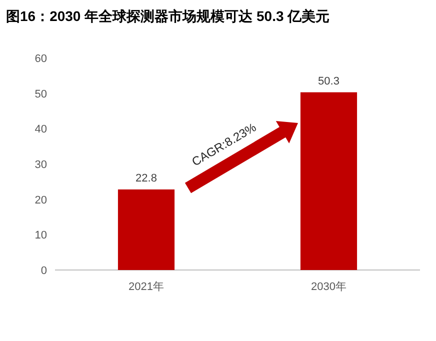 The image size is (436, 341). Describe the element at coordinates (146, 287) in the screenshot. I see `x-tick-label: 2021年` at that location.